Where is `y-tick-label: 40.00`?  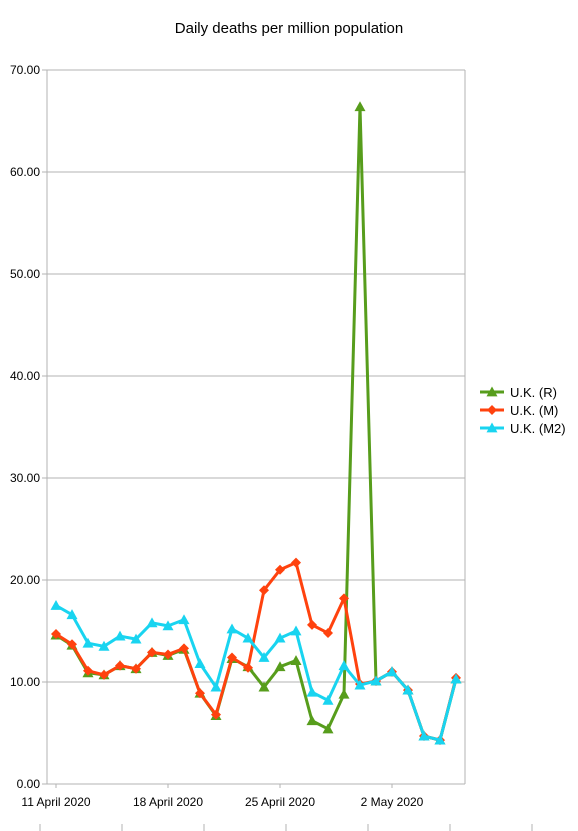 y-tick-label: 40.00 is located at coordinates (25, 376).